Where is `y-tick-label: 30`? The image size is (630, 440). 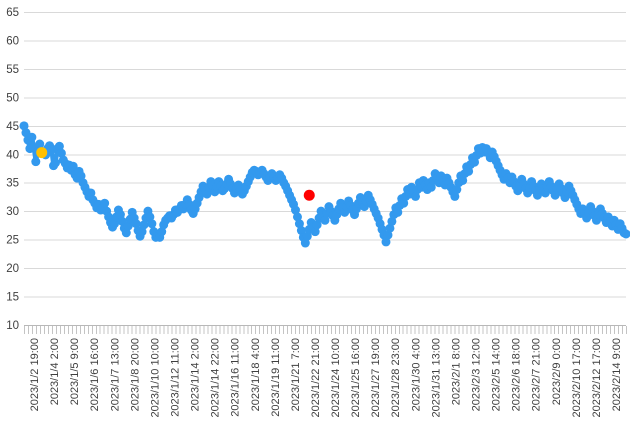 y-tick-label: 30 is located at coordinates (12, 212).